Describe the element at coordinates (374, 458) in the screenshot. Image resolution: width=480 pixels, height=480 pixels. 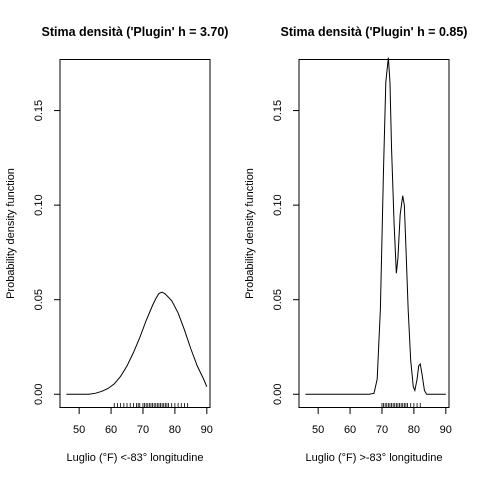
I see `x-axis-label: Luglio (°F) >-83° longitudine` at that location.